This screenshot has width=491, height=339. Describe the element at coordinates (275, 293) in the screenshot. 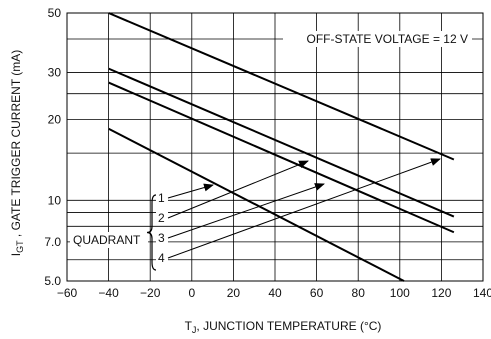

I see `x-tick-label: 40` at that location.